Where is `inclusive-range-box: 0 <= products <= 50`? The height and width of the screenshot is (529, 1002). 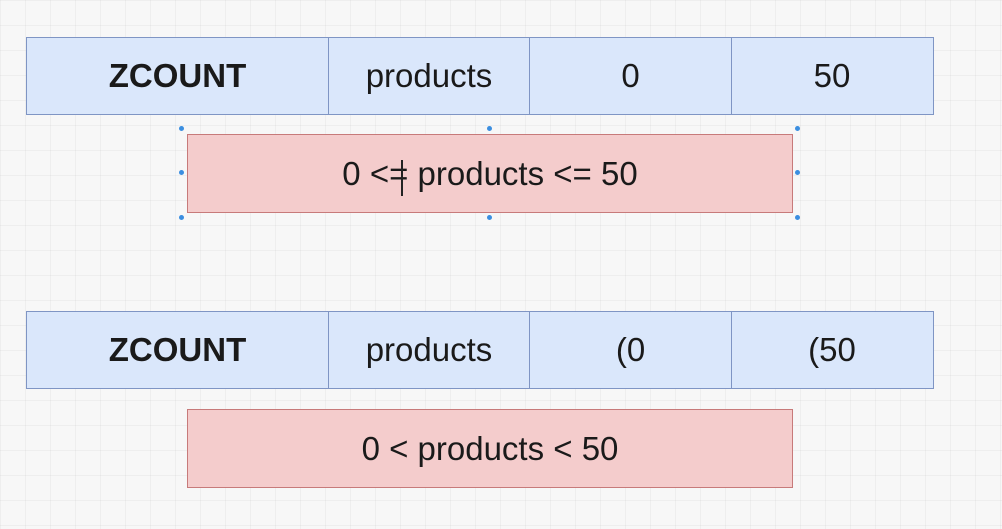 inclusive-range-box: 0 <= products <= 50 is located at coordinates (490, 173).